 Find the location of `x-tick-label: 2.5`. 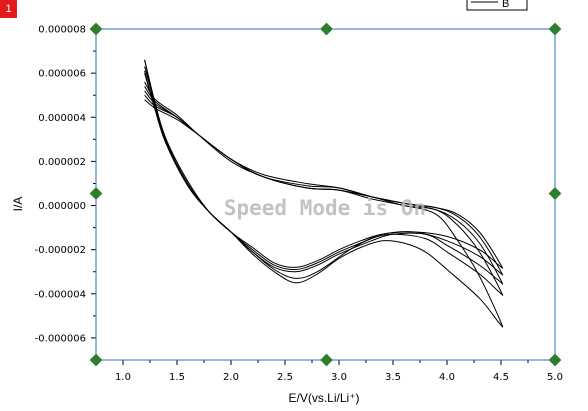

x-tick-label: 2.5 is located at coordinates (285, 377).